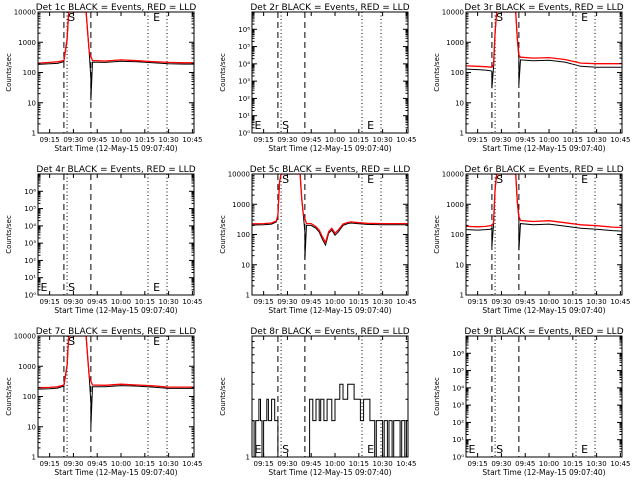 The height and width of the screenshot is (480, 640). Describe the element at coordinates (458, 371) in the screenshot. I see `y-tick-label: 10⁵` at that location.